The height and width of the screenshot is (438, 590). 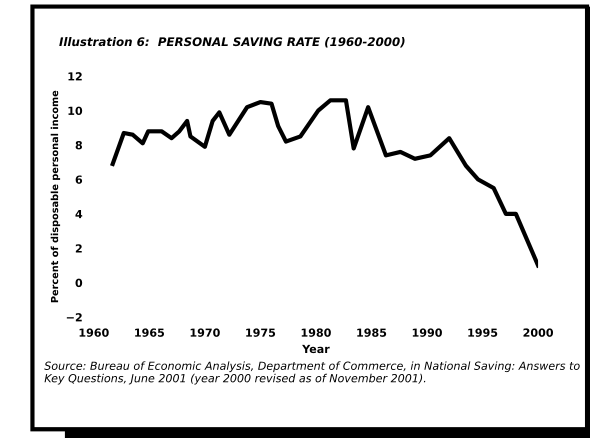 I want to click on y-tick-label: 0, so click(x=79, y=283).